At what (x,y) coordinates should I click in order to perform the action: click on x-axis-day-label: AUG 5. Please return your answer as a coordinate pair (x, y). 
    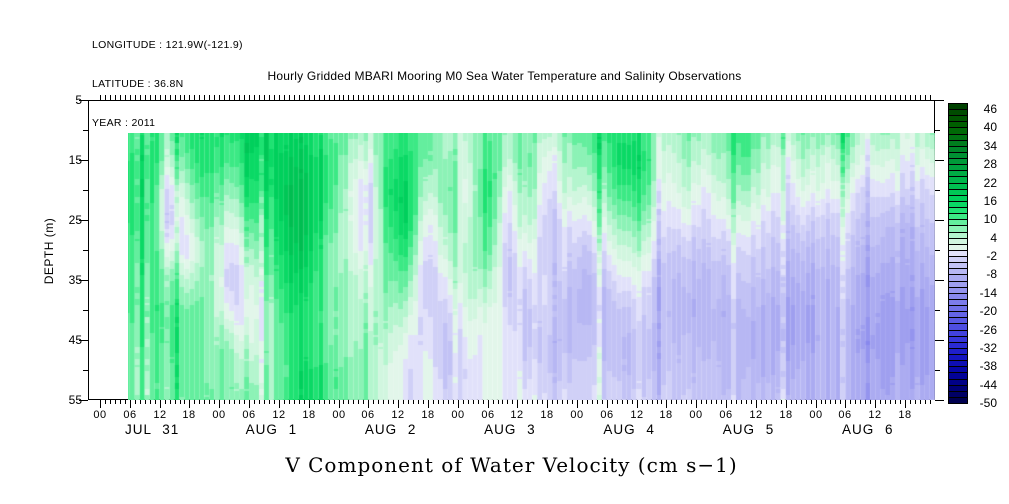
    Looking at the image, I should click on (748, 429).